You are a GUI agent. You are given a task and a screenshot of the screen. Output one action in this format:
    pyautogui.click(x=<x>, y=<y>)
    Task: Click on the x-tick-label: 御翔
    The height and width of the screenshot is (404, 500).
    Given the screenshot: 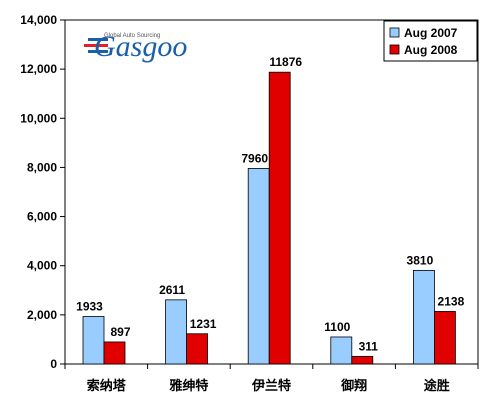 What is the action you would take?
    pyautogui.click(x=353, y=386)
    